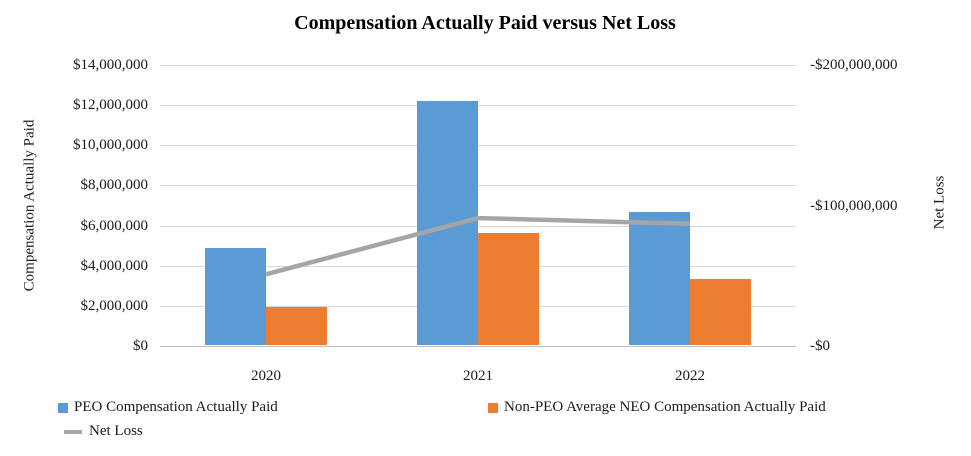  What do you see at coordinates (73, 431) in the screenshot?
I see `legend-swatch-gray-line-icon` at bounding box center [73, 431].